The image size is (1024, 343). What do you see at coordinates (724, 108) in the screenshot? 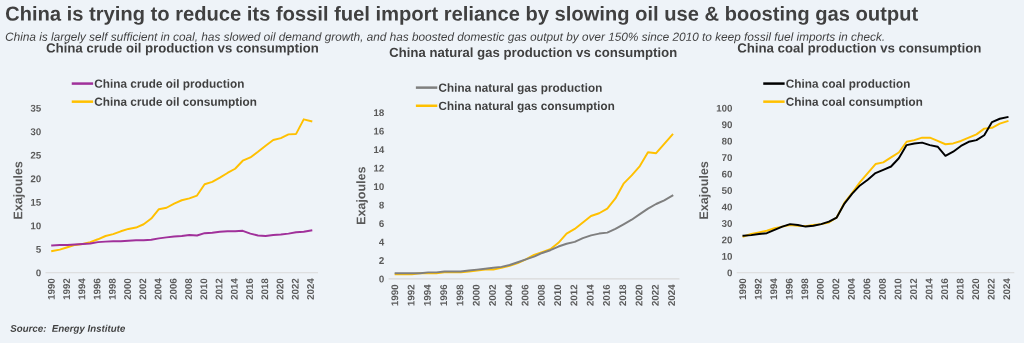
I see `y-tick-label: 100` at bounding box center [724, 108].